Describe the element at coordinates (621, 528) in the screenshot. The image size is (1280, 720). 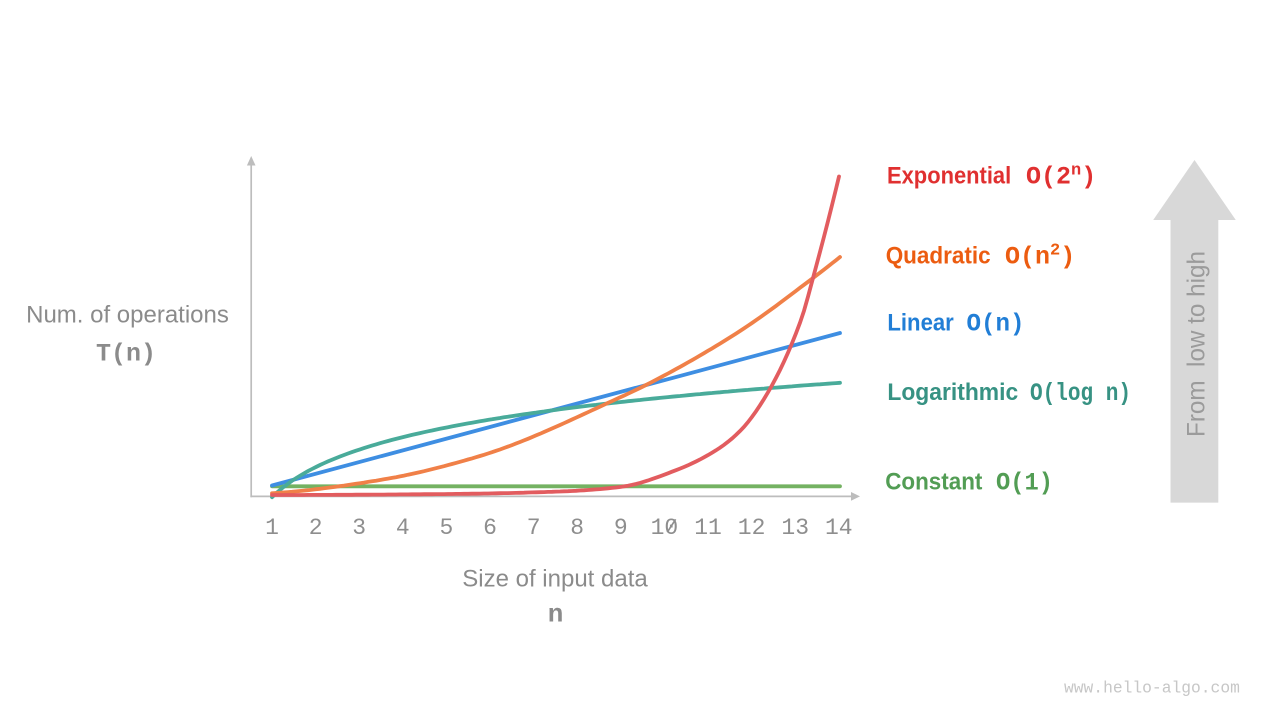
I see `svg-text: 9` at that location.